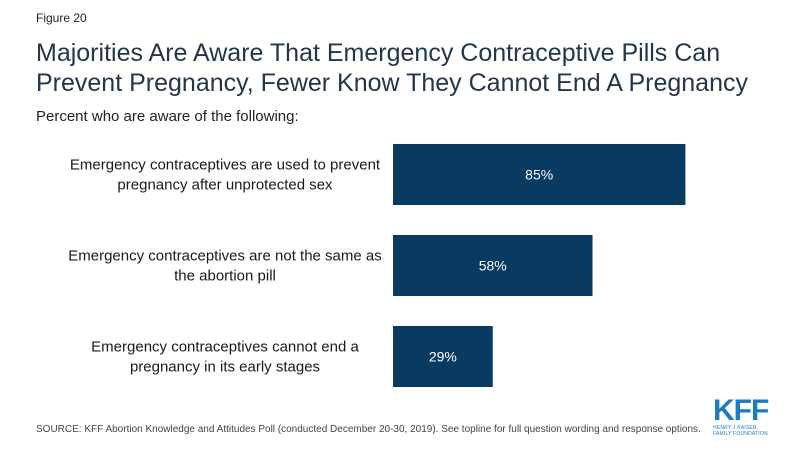 This screenshot has width=800, height=450. I want to click on kff-logo-mark: KFF, so click(741, 410).